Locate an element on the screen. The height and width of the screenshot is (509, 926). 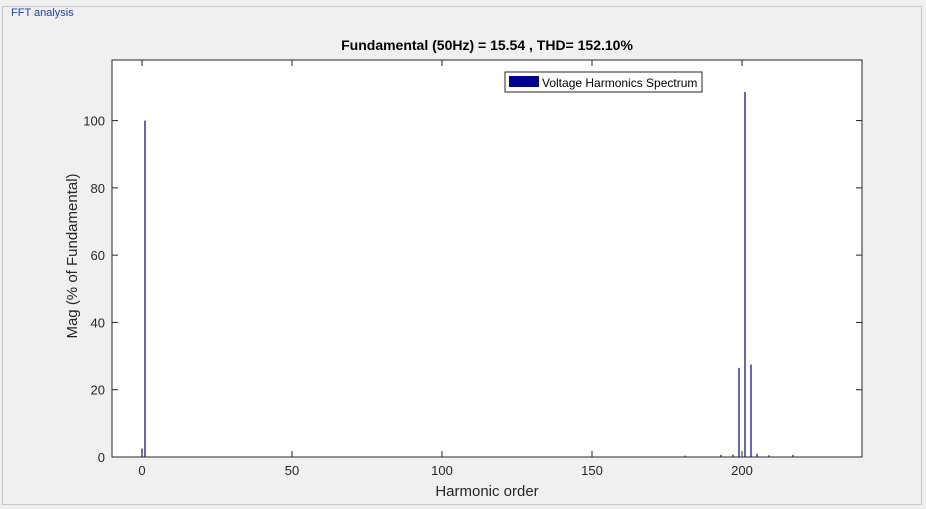
y-tick-label: 40 is located at coordinates (98, 322).